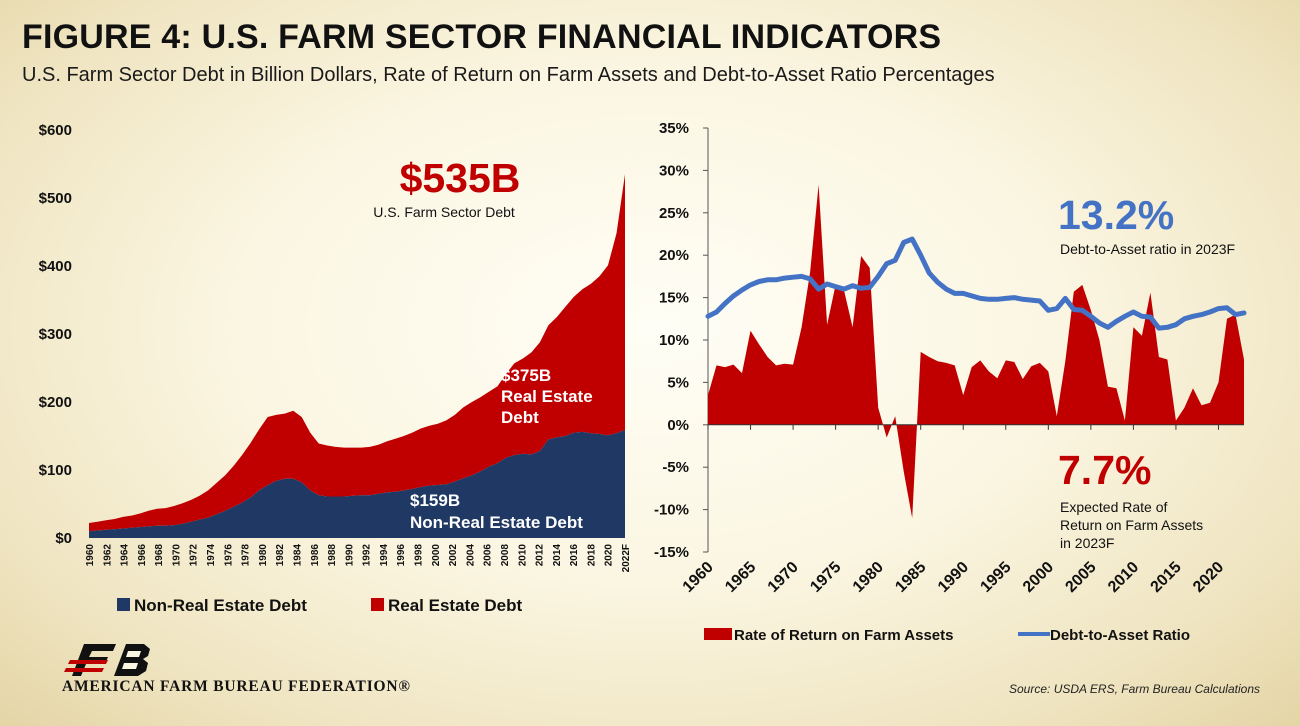 Image resolution: width=1300 pixels, height=726 pixels. I want to click on x-tick-label: 2006, so click(488, 555).